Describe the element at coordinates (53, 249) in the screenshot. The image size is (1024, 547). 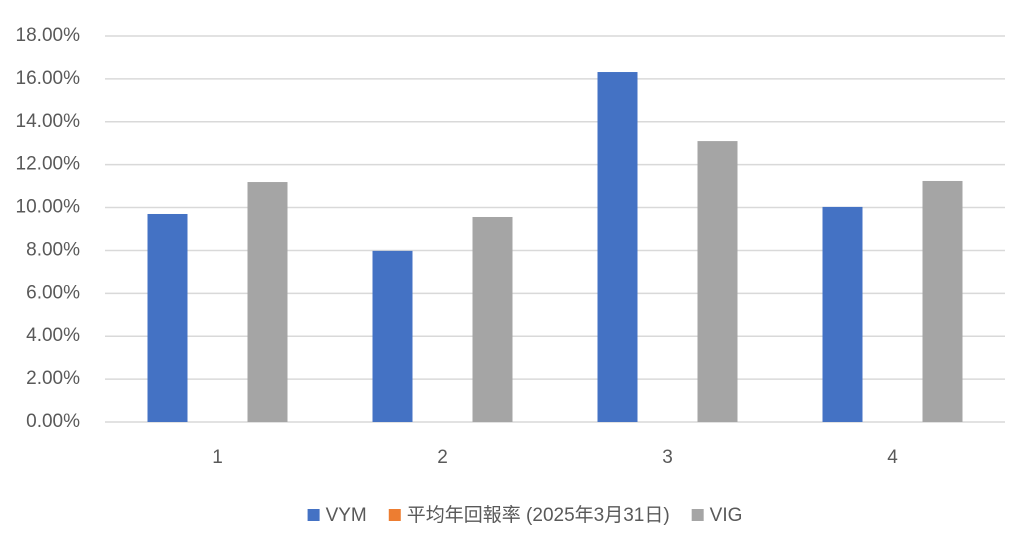
I see `y-tick-label: 8.00%` at that location.